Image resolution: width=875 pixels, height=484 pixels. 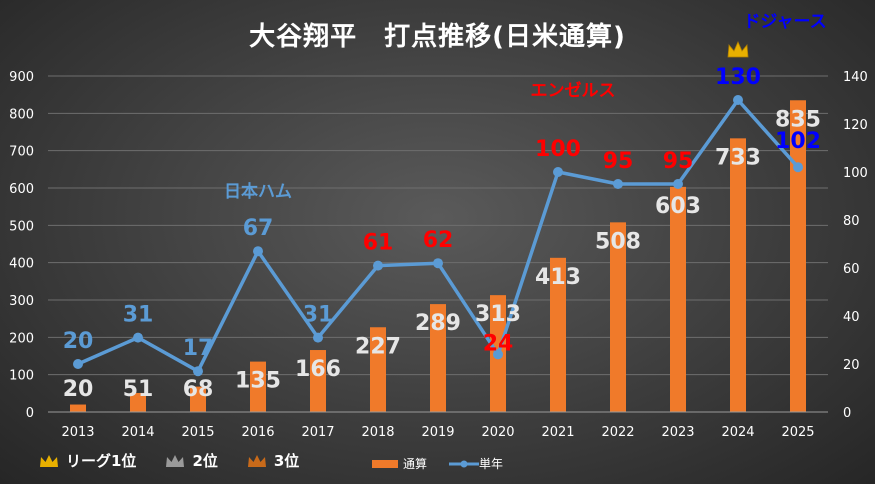 I want to click on bar-value-label: 733, so click(x=738, y=157).